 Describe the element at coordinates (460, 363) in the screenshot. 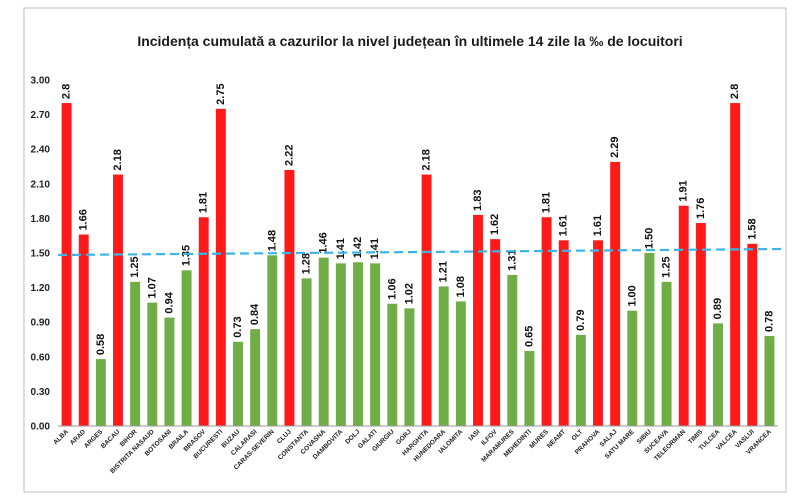

I see `bar-ialomita` at that location.